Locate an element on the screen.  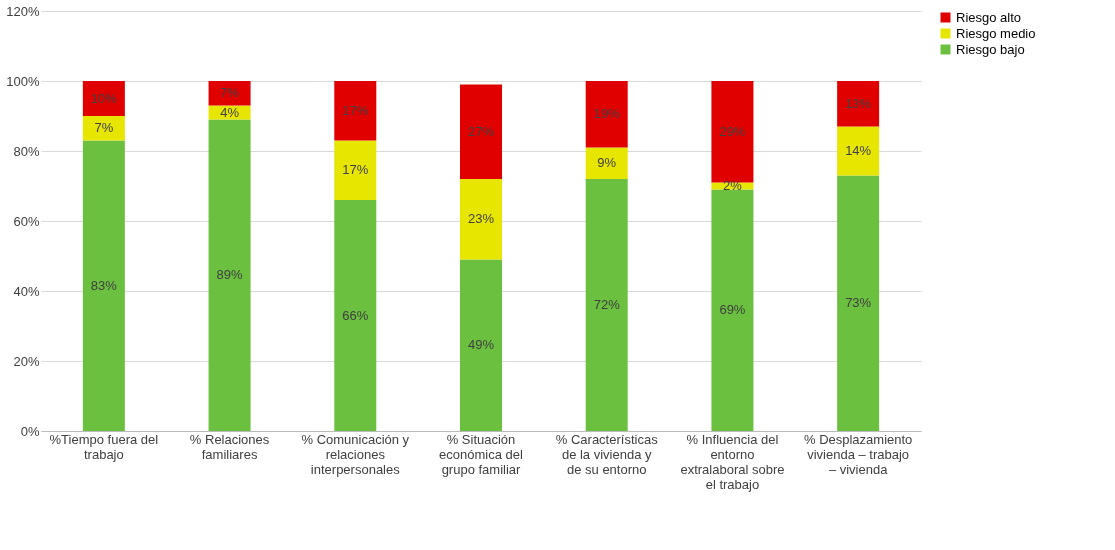
x-tick-label: % Comunicación y relaciones interpersonales is located at coordinates (355, 454).